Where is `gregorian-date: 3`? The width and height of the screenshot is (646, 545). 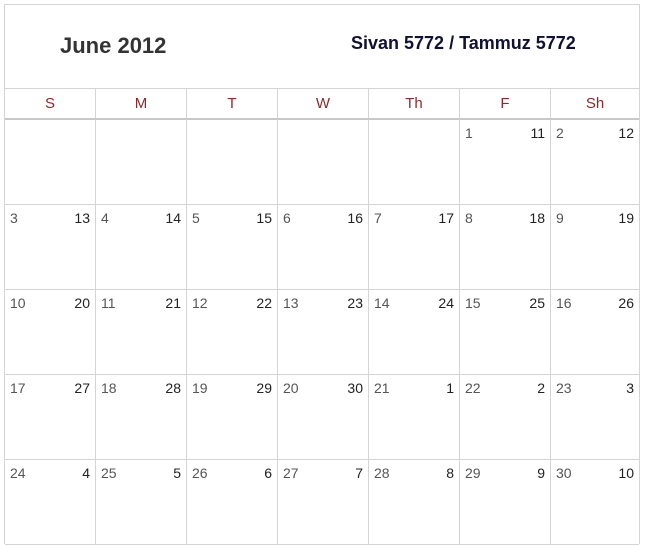 gregorian-date: 3 is located at coordinates (14, 218).